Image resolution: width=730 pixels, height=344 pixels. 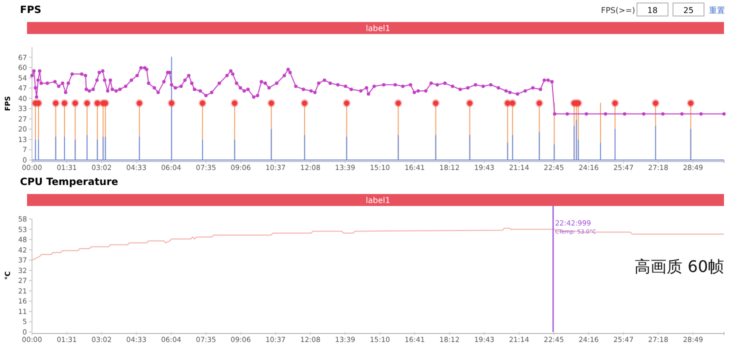 What do you see at coordinates (618, 10) in the screenshot?
I see `text: FPS(>=)` at bounding box center [618, 10].